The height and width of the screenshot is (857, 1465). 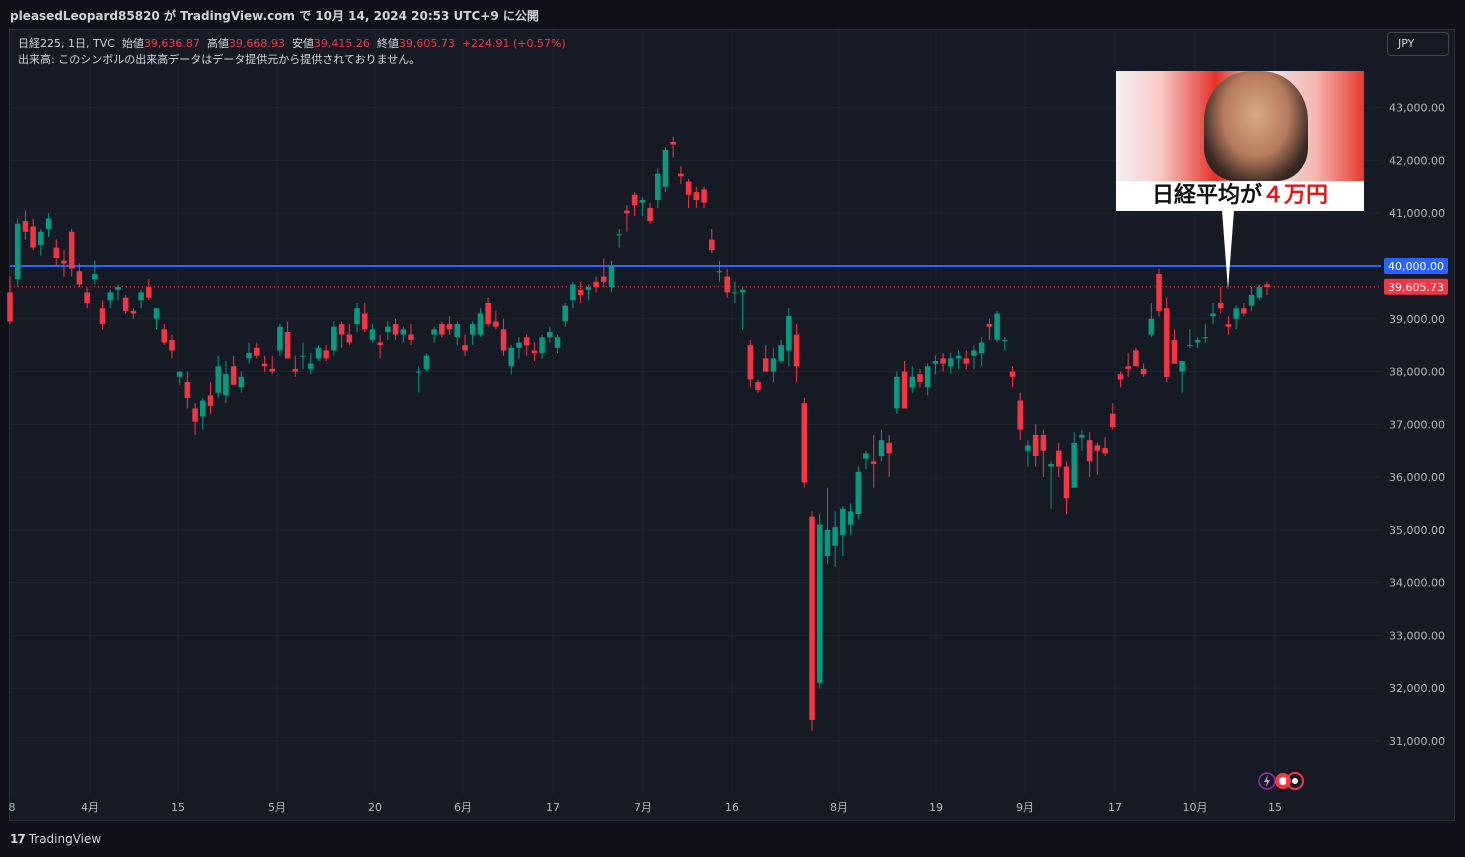 What do you see at coordinates (66, 43) in the screenshot?
I see `symbol-label: 日経225, 1日, TVC` at bounding box center [66, 43].